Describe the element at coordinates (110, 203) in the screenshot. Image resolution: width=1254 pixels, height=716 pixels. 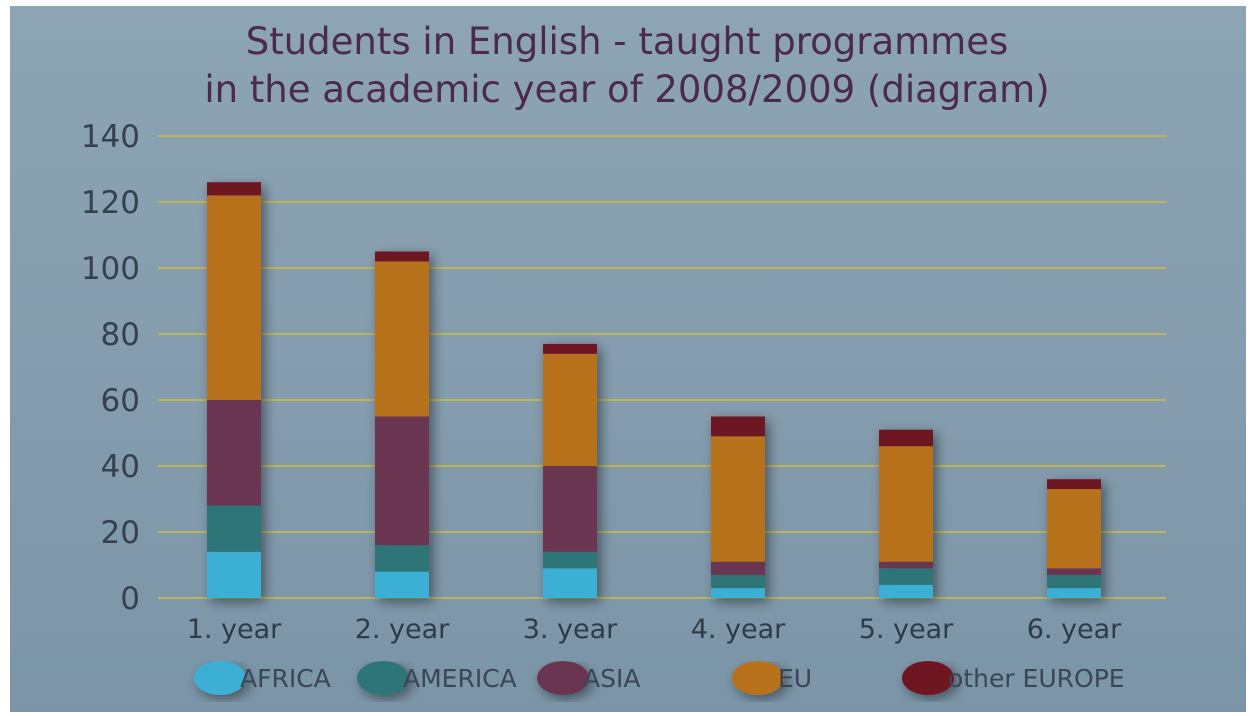
I see `y-tick-label: 120` at that location.